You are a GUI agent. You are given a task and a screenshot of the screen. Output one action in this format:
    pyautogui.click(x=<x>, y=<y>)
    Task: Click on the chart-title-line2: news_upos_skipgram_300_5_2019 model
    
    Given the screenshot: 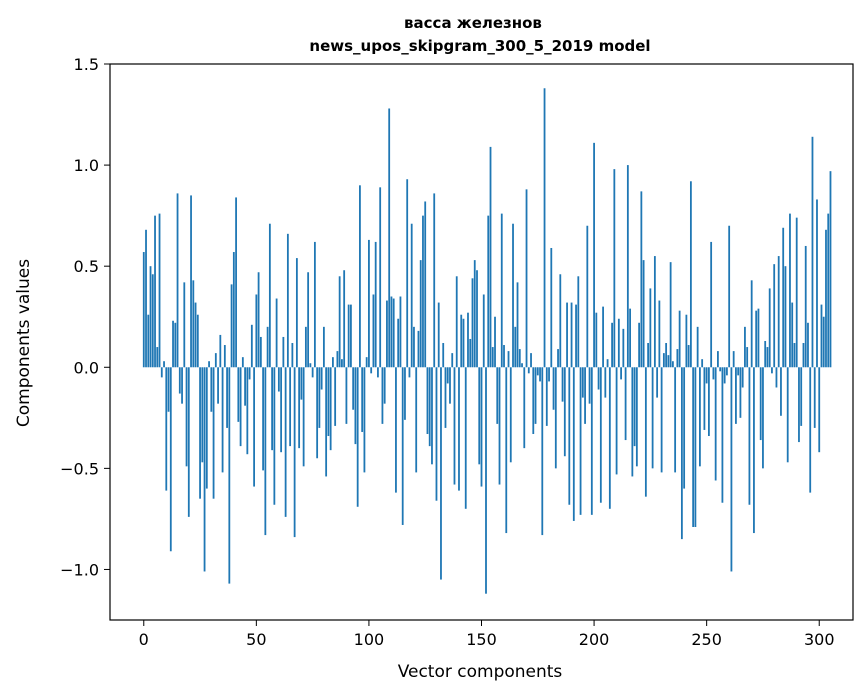 What is the action you would take?
    pyautogui.click(x=479, y=46)
    